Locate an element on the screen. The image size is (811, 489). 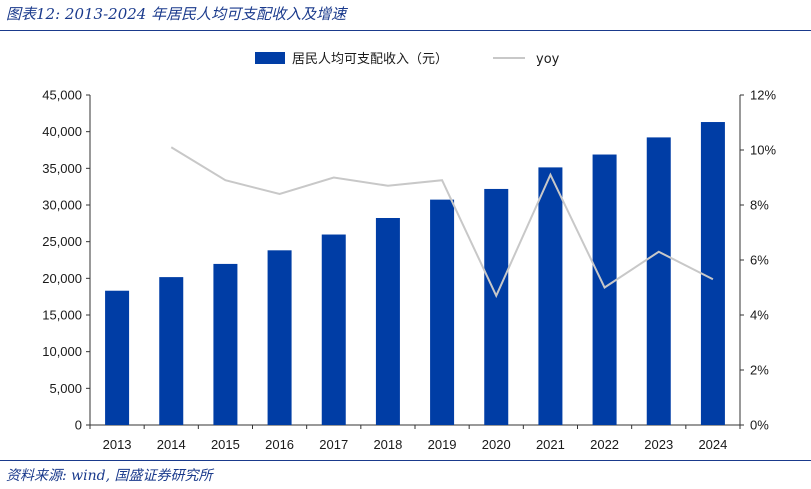
source-note: 资料来源: wind, 国盛证券研究所 is located at coordinates (109, 476).